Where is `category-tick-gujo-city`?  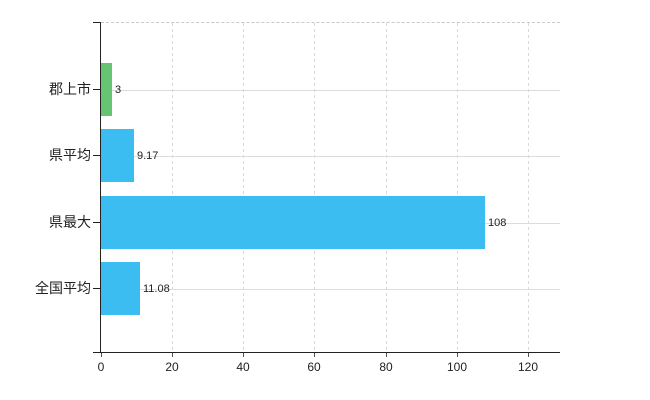
category-tick-gujo-city is located at coordinates (97, 89).